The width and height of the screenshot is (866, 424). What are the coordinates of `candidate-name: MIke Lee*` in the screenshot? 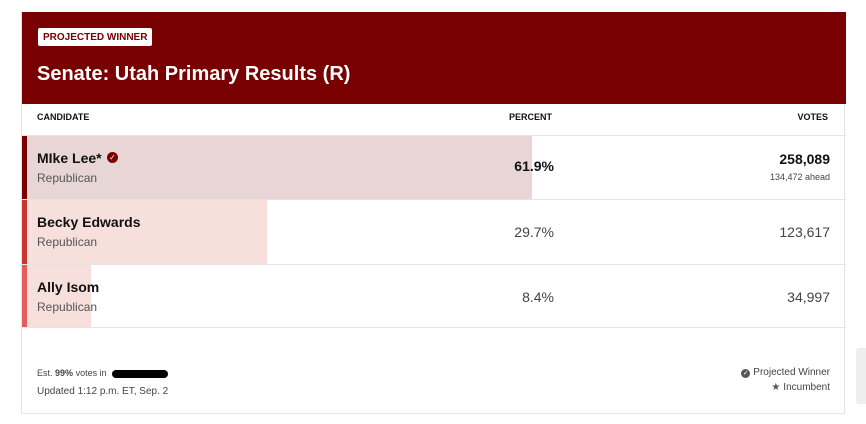 It's located at (69, 158).